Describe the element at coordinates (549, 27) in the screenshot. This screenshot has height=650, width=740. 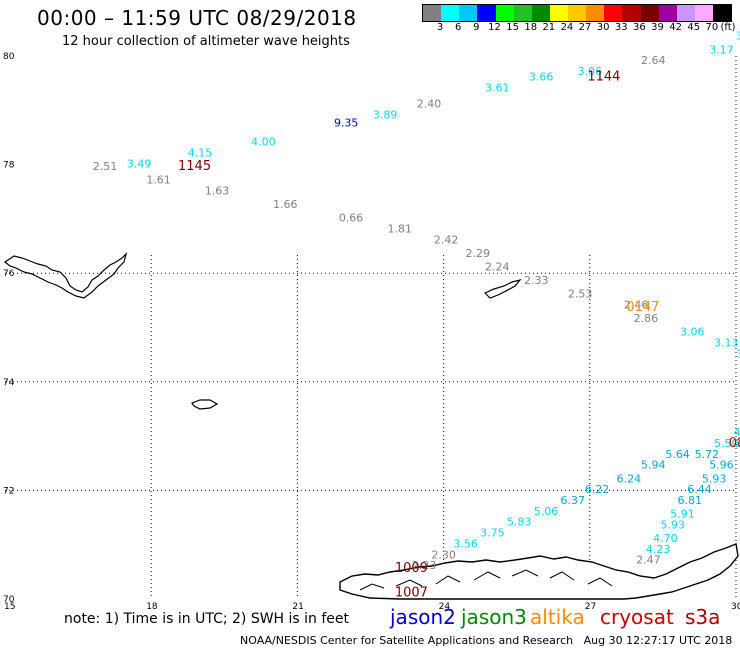
I see `color-scale-tick-label: 21` at that location.